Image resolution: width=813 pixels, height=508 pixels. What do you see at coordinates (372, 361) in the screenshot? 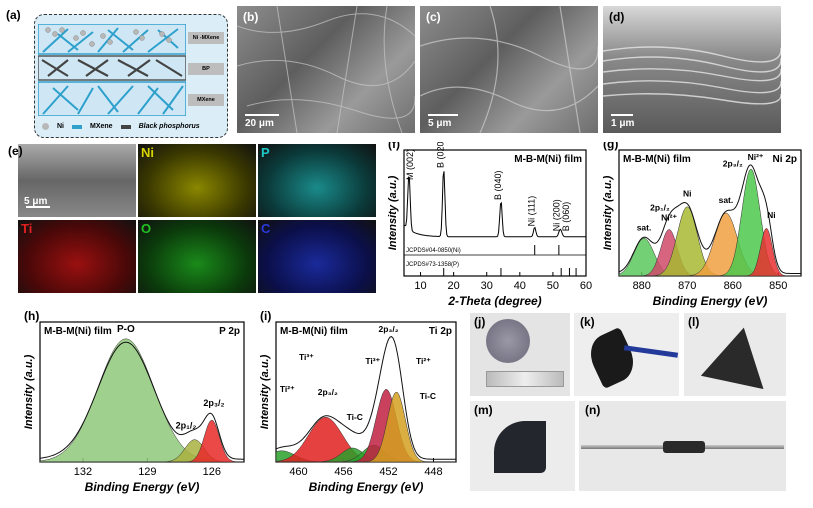
I see `peak-annotation-4: Ti³⁺` at bounding box center [372, 361].